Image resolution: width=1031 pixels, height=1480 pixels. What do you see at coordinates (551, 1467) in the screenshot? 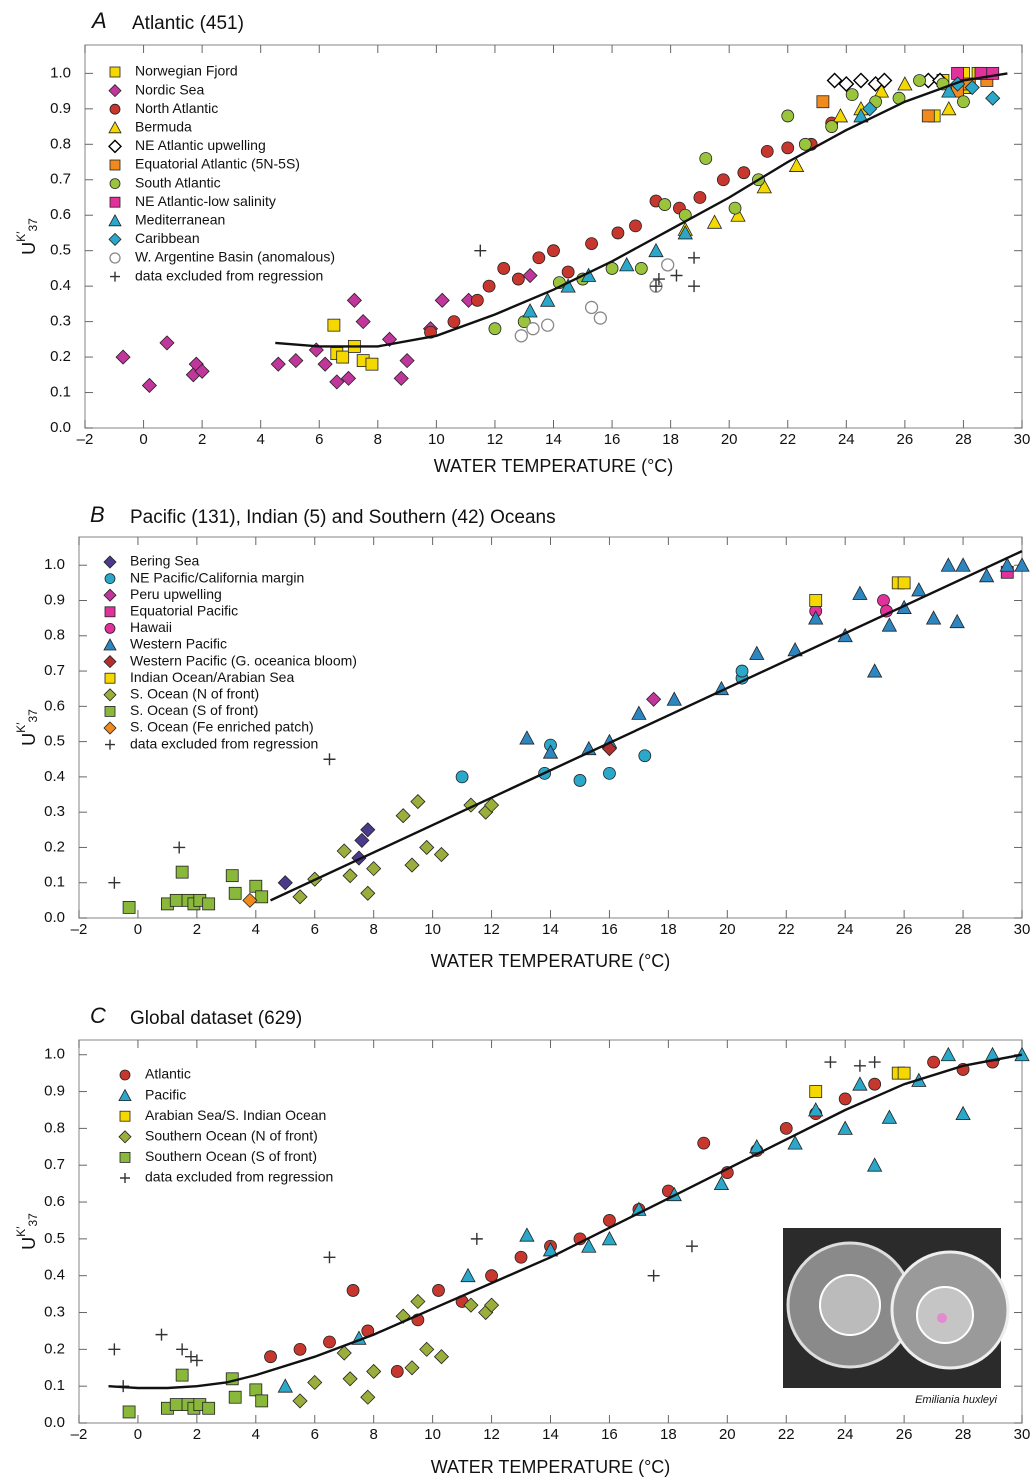
I see `x-axis-label: WATER TEMPERATURE (°C)` at bounding box center [551, 1467].